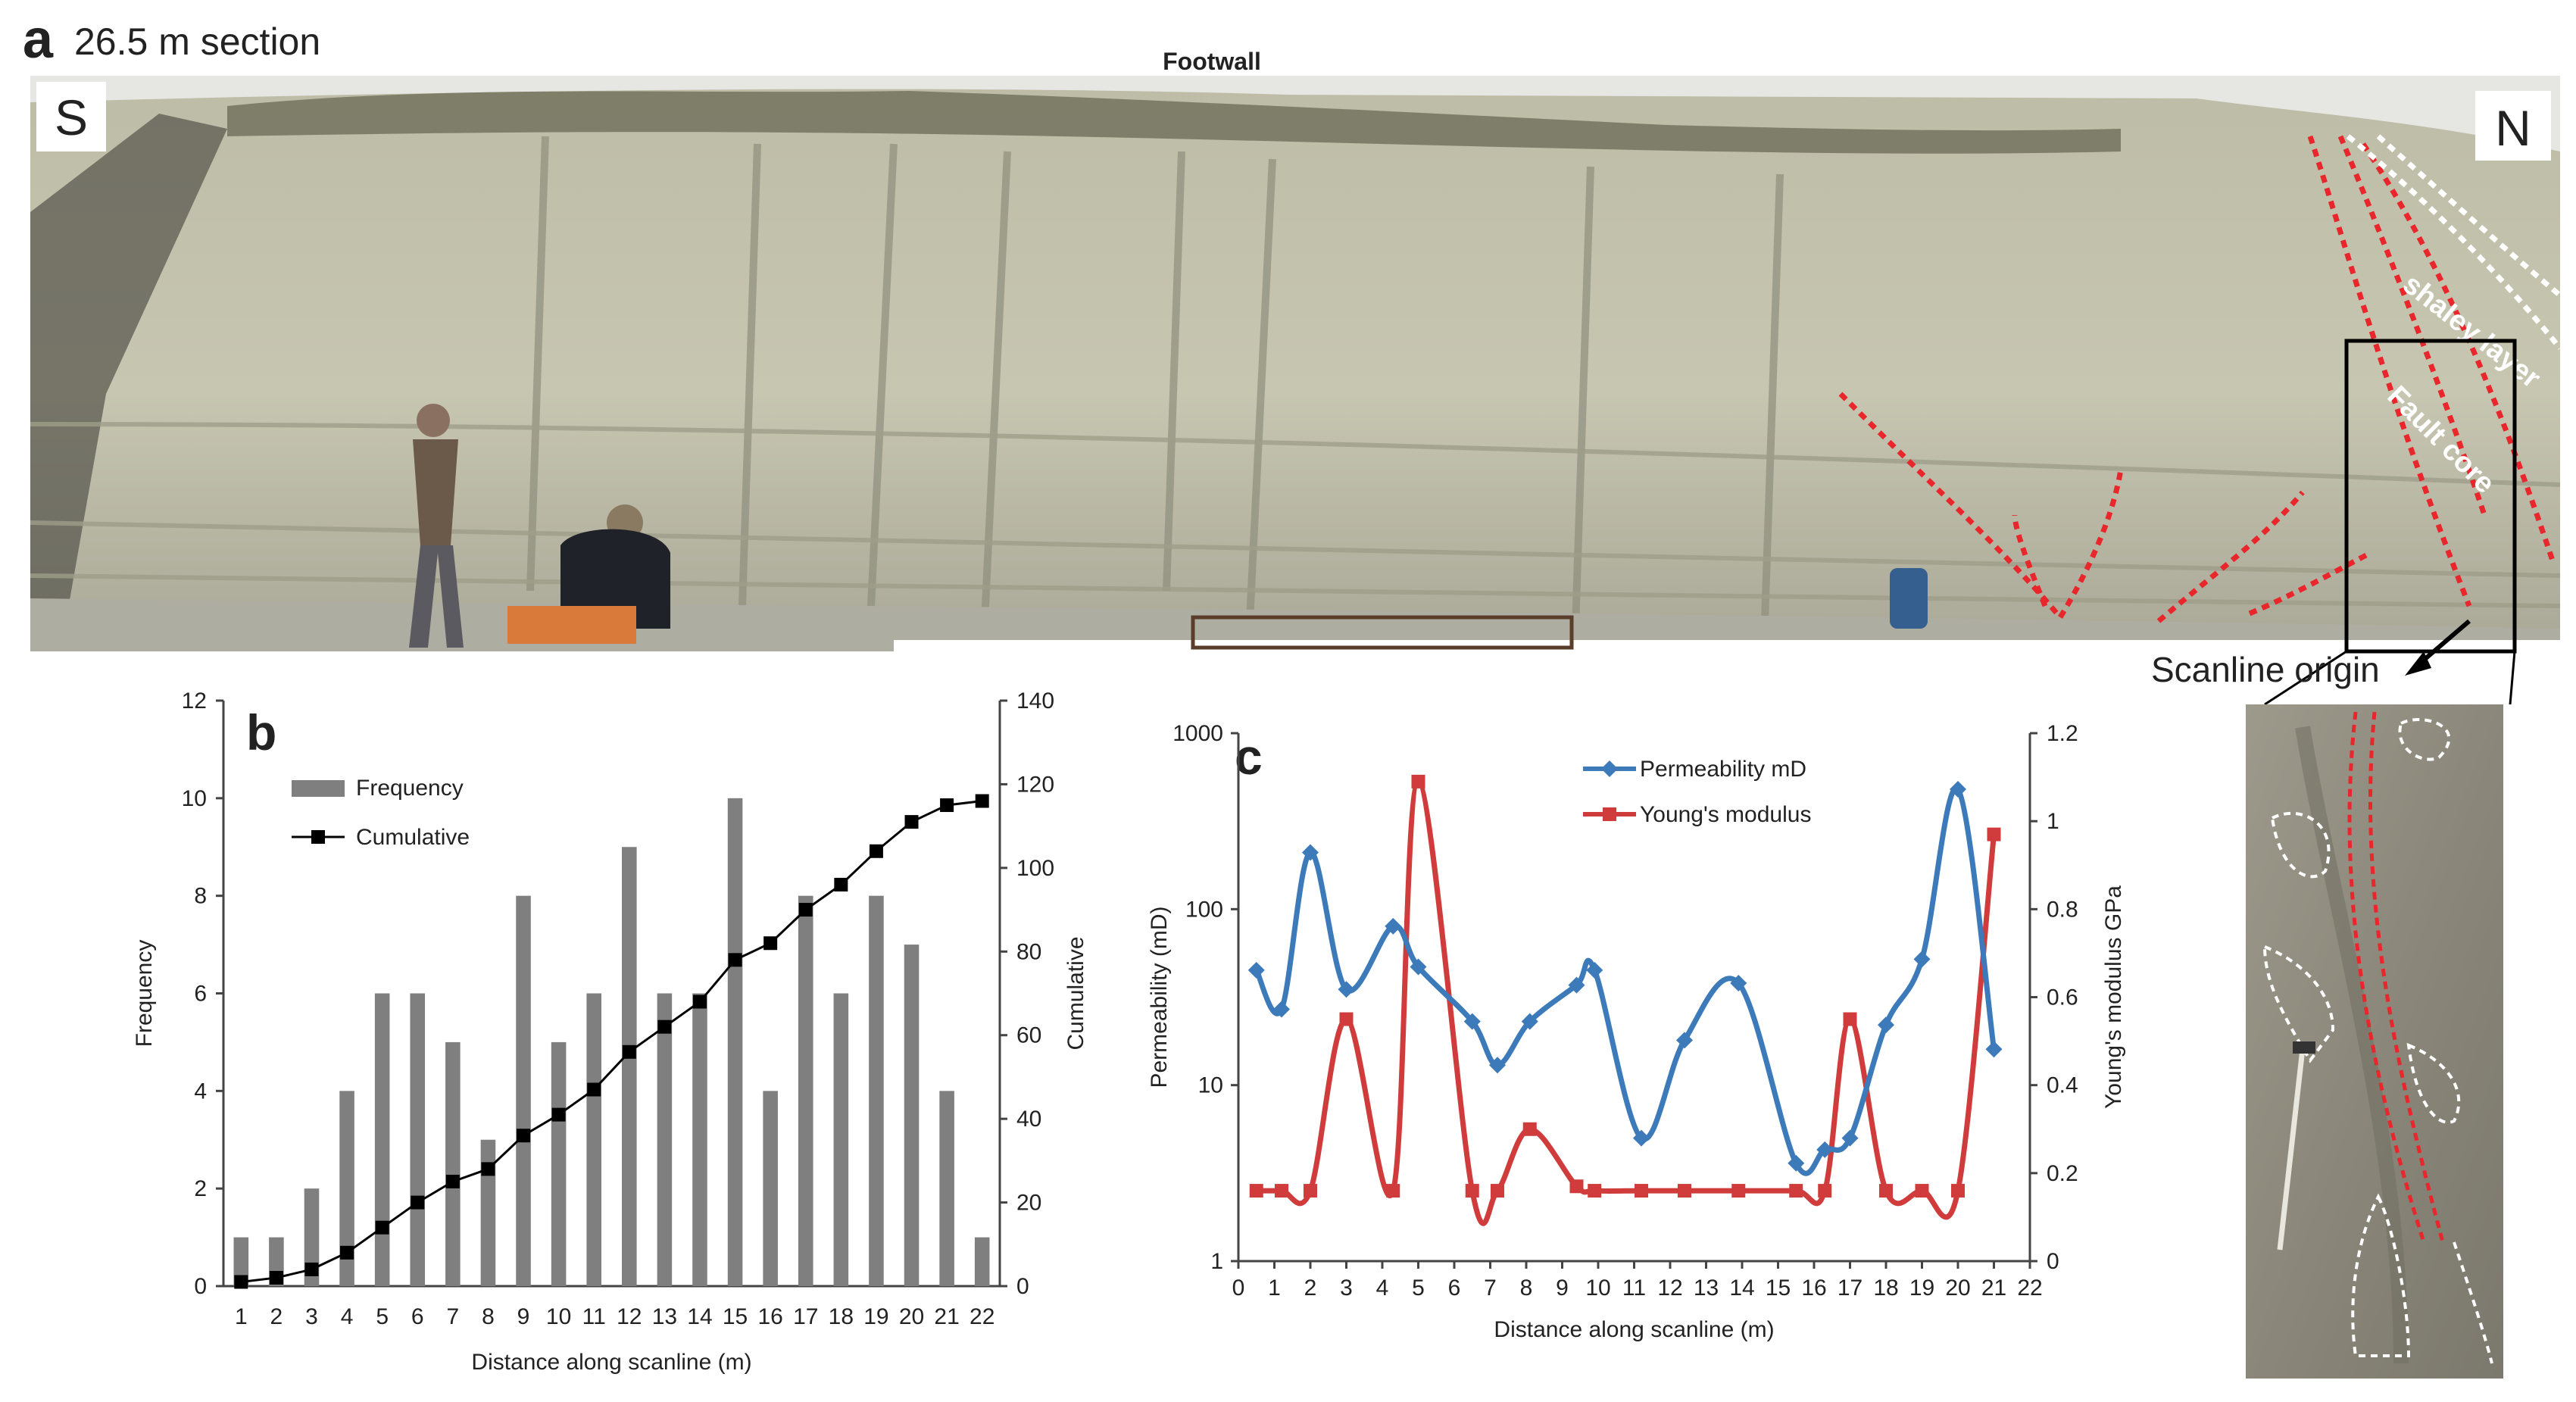 This screenshot has height=1402, width=2576. What do you see at coordinates (1563, 1288) in the screenshot?
I see `c-xtick-label: 9` at bounding box center [1563, 1288].